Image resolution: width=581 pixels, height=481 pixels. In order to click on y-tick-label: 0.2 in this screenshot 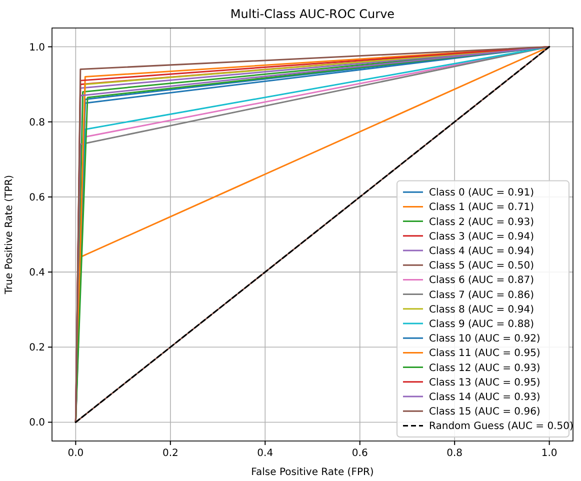, I will do `click(37, 348)`.